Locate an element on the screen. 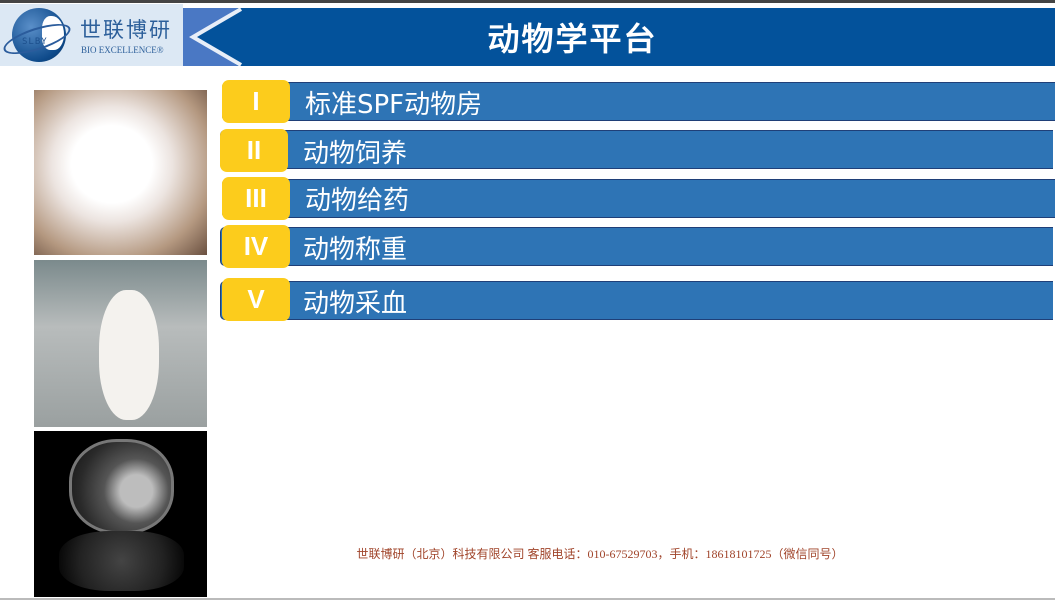 The image size is (1055, 600). company-logo: SLBY 世联博研 BIO EXCELLENCE® is located at coordinates (91, 35).